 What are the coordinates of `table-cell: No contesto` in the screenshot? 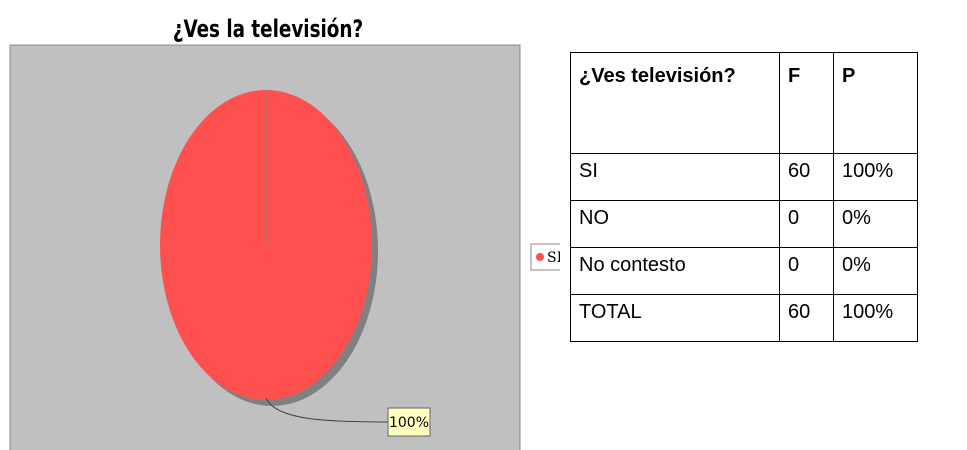 It's located at (675, 271).